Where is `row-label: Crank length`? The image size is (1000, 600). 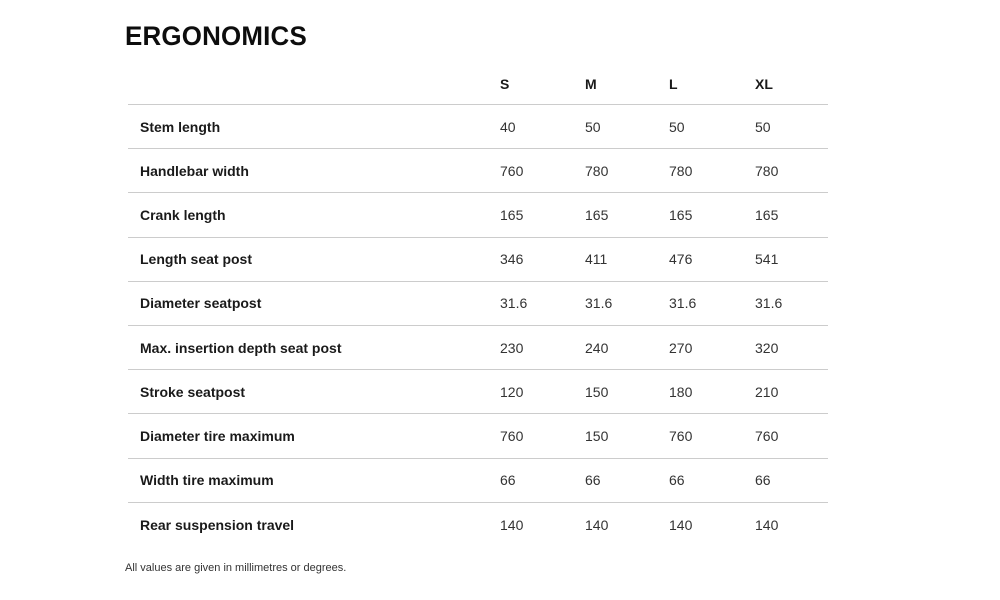
row-label: Crank length is located at coordinates (183, 214).